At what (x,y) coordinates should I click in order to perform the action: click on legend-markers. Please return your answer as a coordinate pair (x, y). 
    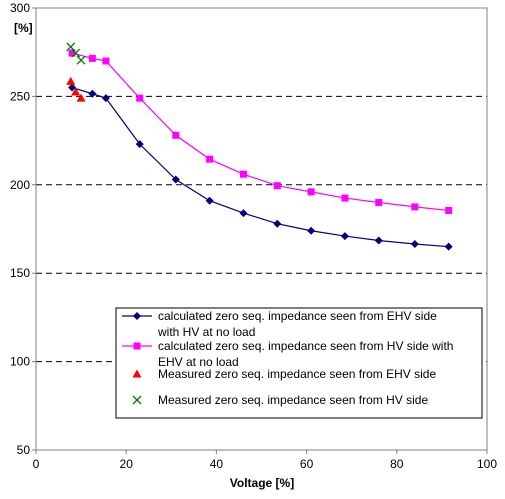
    Looking at the image, I should click on (137, 358).